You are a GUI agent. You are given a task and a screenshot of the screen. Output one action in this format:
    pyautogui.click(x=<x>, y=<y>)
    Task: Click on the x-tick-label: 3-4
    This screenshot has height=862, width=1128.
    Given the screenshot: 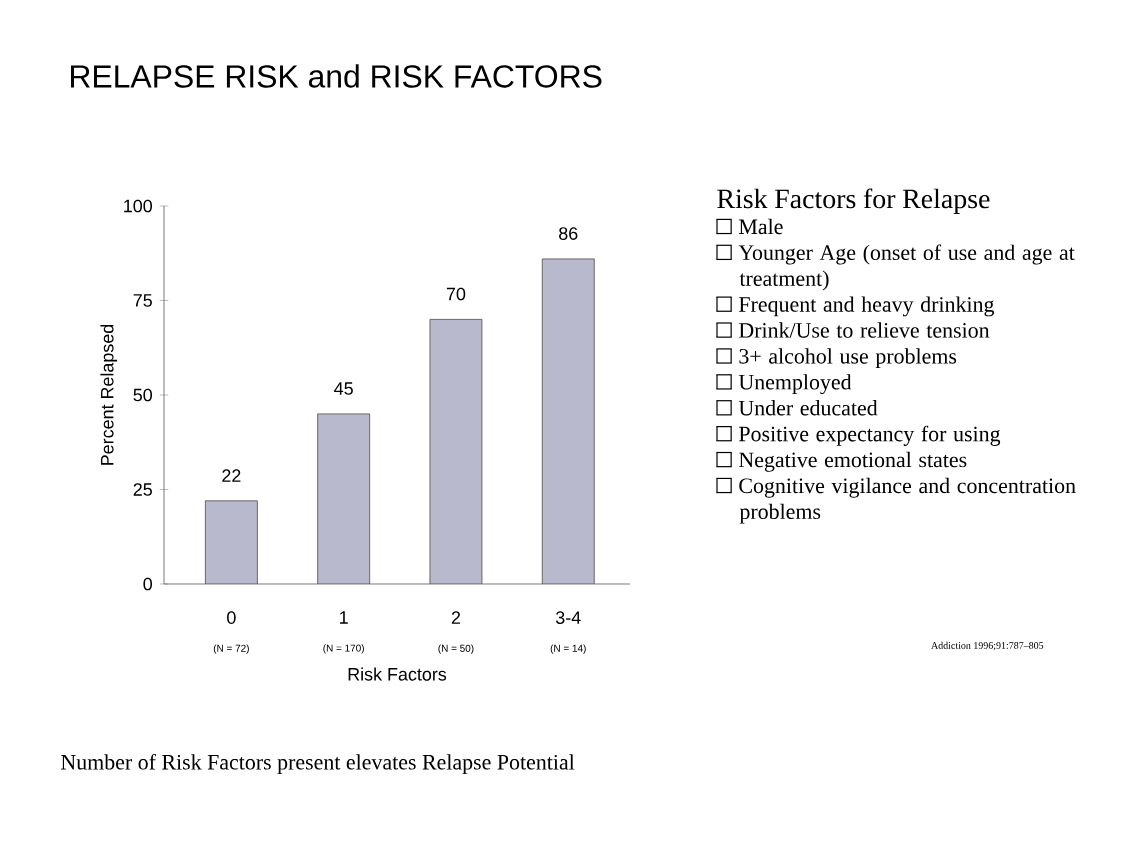 What is the action you would take?
    pyautogui.click(x=568, y=617)
    